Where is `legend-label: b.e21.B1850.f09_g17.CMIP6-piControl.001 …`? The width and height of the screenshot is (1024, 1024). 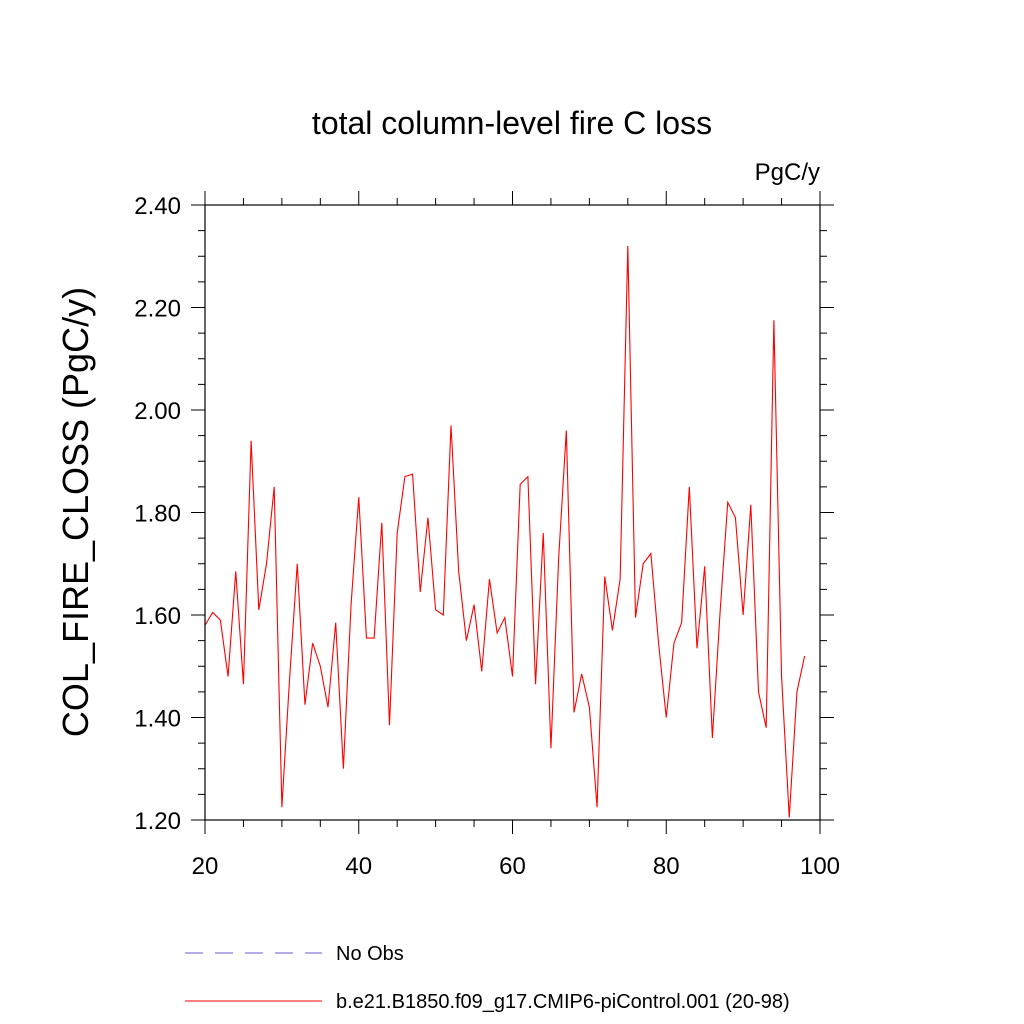 legend-label: b.e21.B1850.f09_g17.CMIP6-piControl.001 … is located at coordinates (563, 1002).